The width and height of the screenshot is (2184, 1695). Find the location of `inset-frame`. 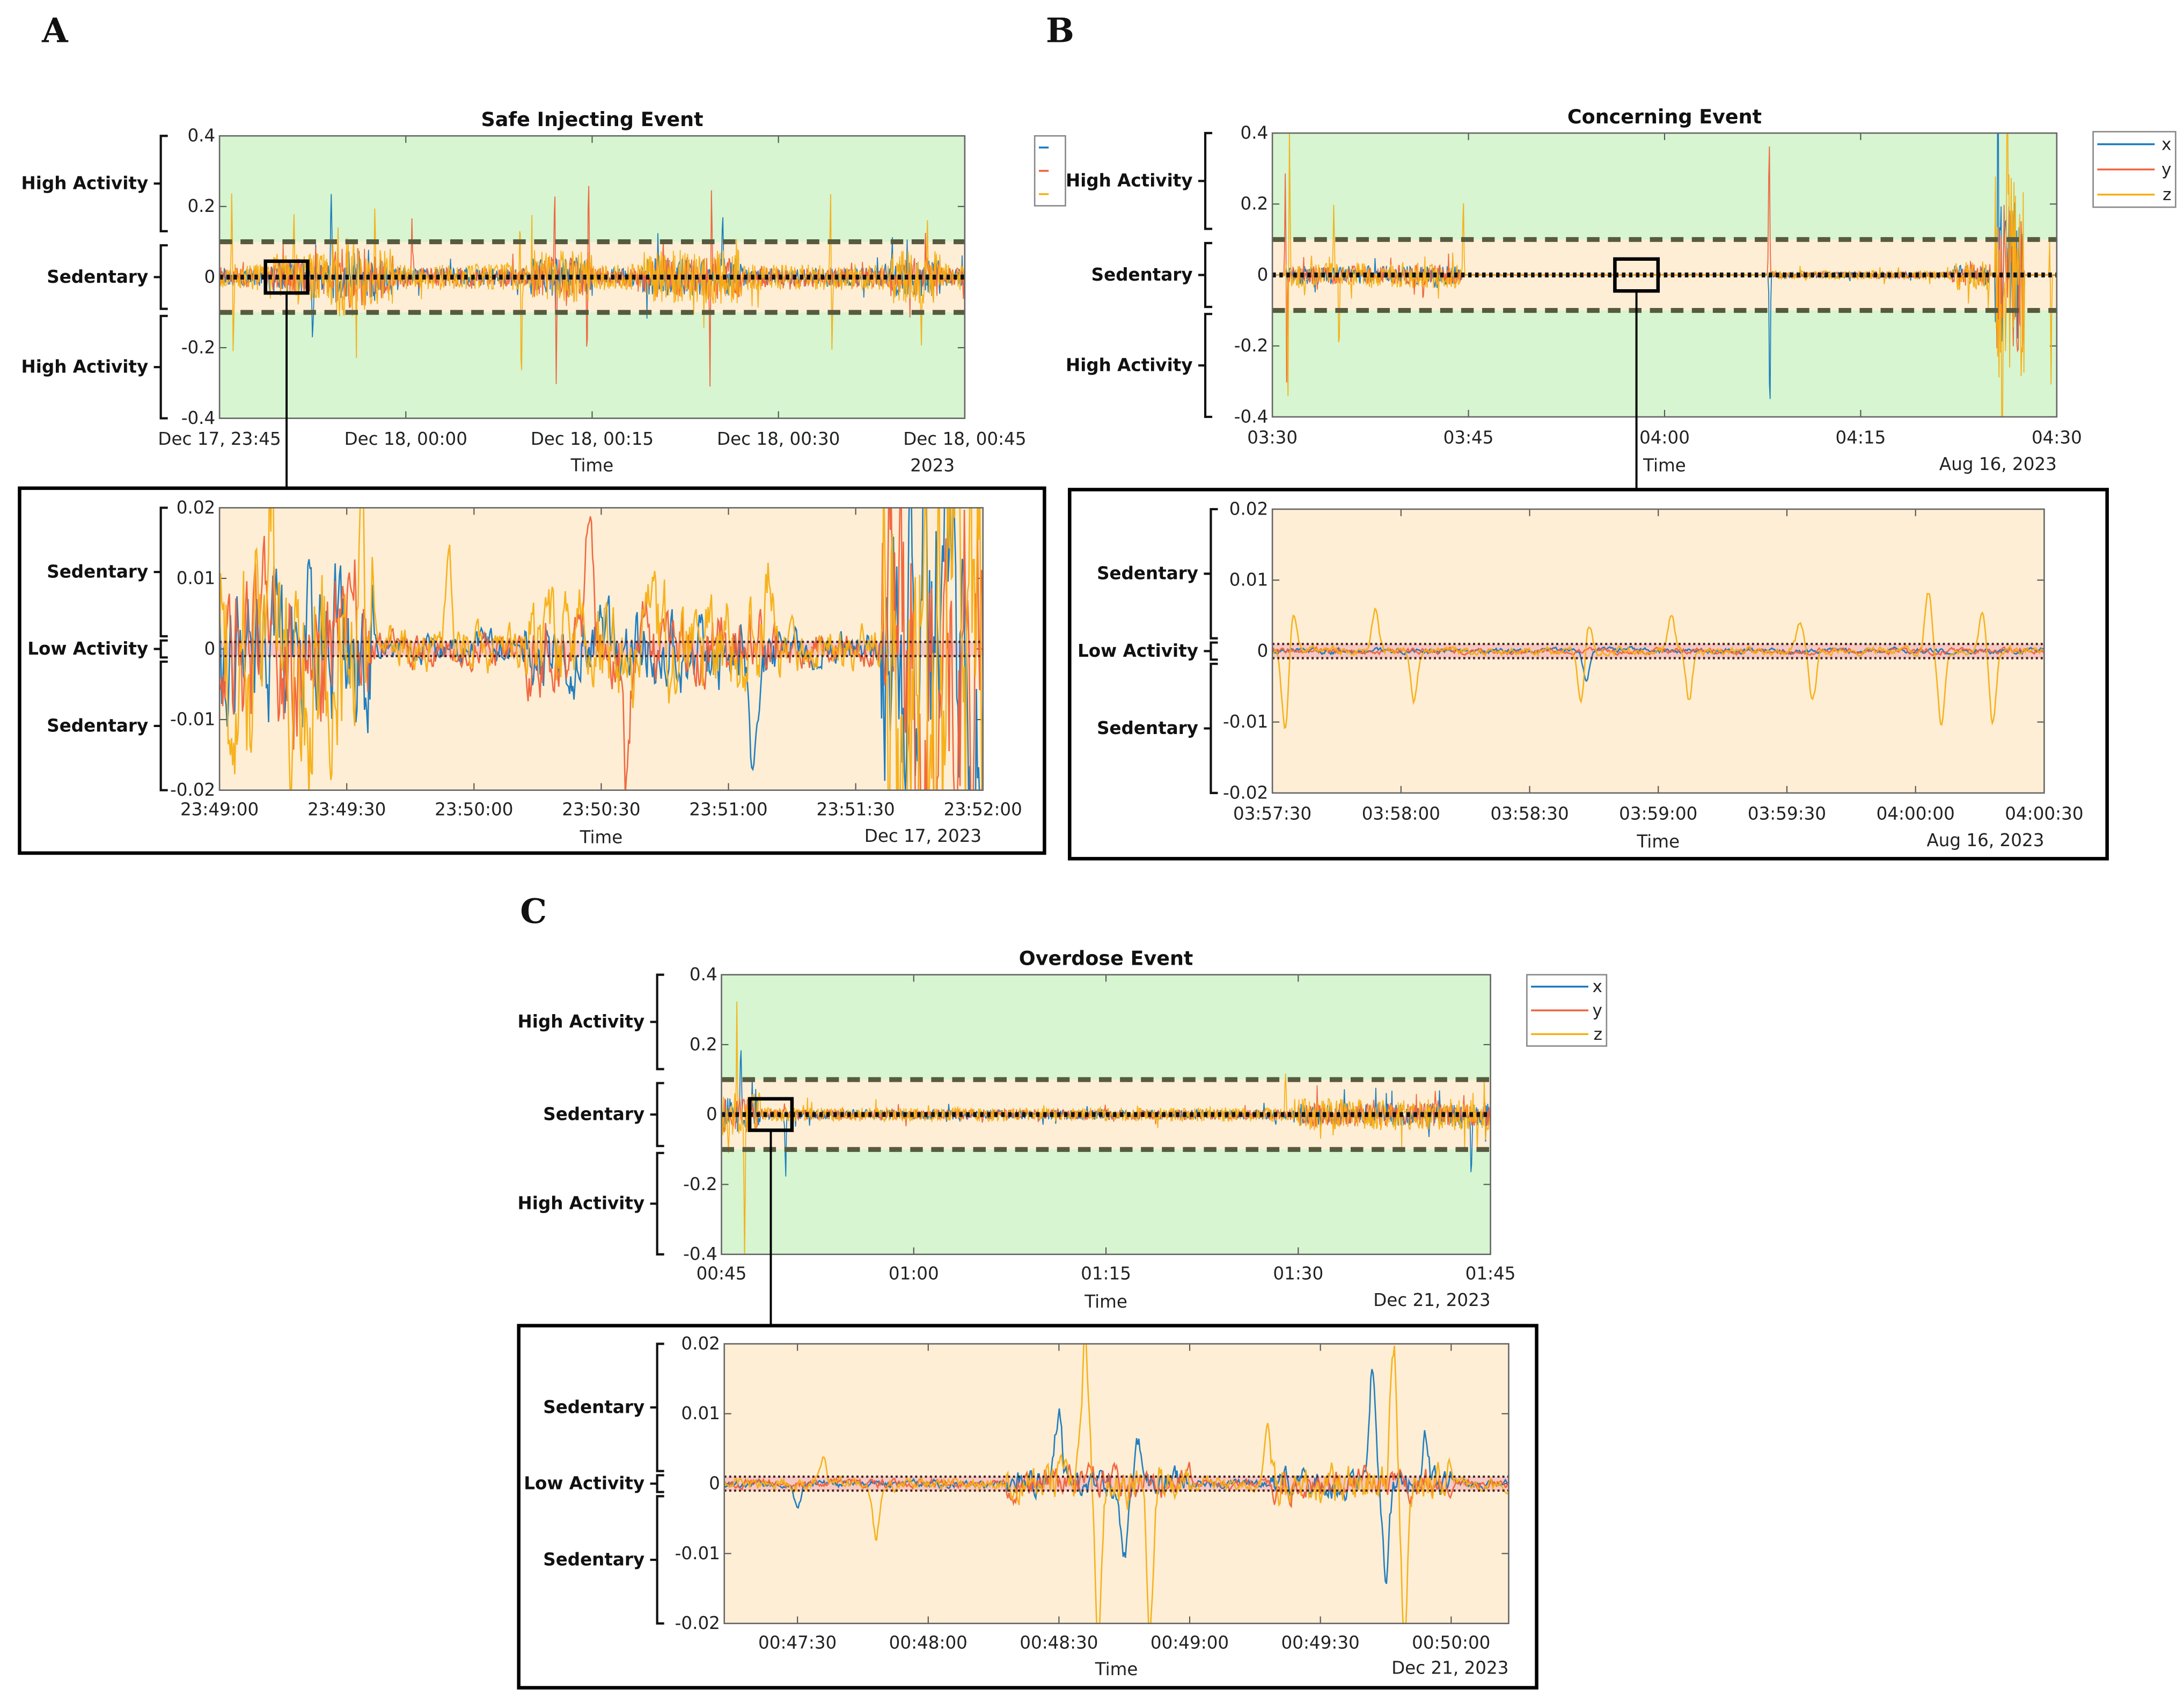

inset-frame is located at coordinates (1027, 1507).